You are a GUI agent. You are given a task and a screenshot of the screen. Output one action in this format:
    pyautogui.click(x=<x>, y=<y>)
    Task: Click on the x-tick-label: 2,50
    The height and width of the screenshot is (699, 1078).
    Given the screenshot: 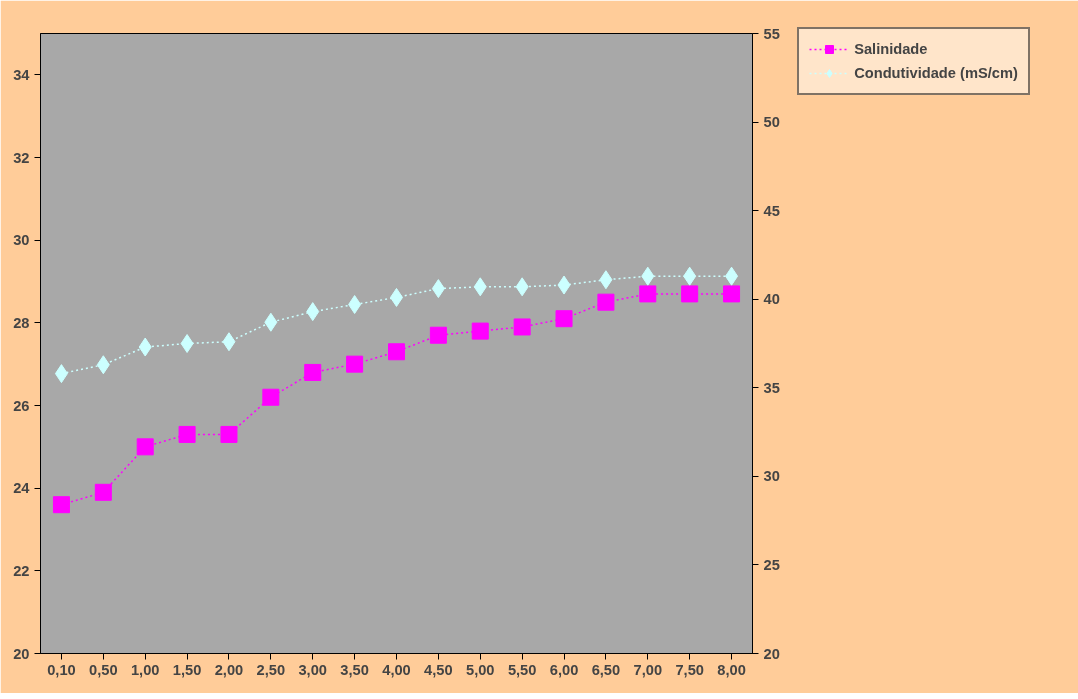 What is the action you would take?
    pyautogui.click(x=271, y=669)
    